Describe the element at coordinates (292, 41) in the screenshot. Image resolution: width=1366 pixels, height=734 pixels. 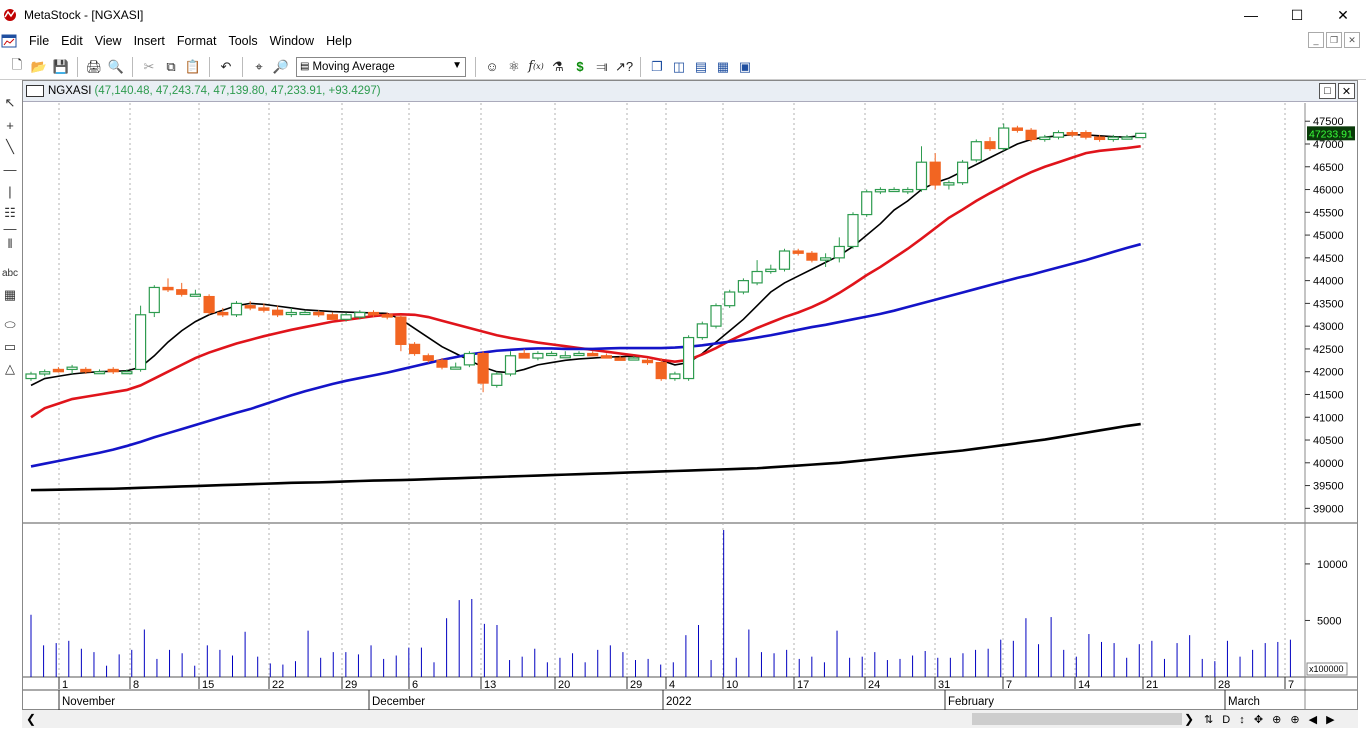
I see `menu-window: Window` at that location.